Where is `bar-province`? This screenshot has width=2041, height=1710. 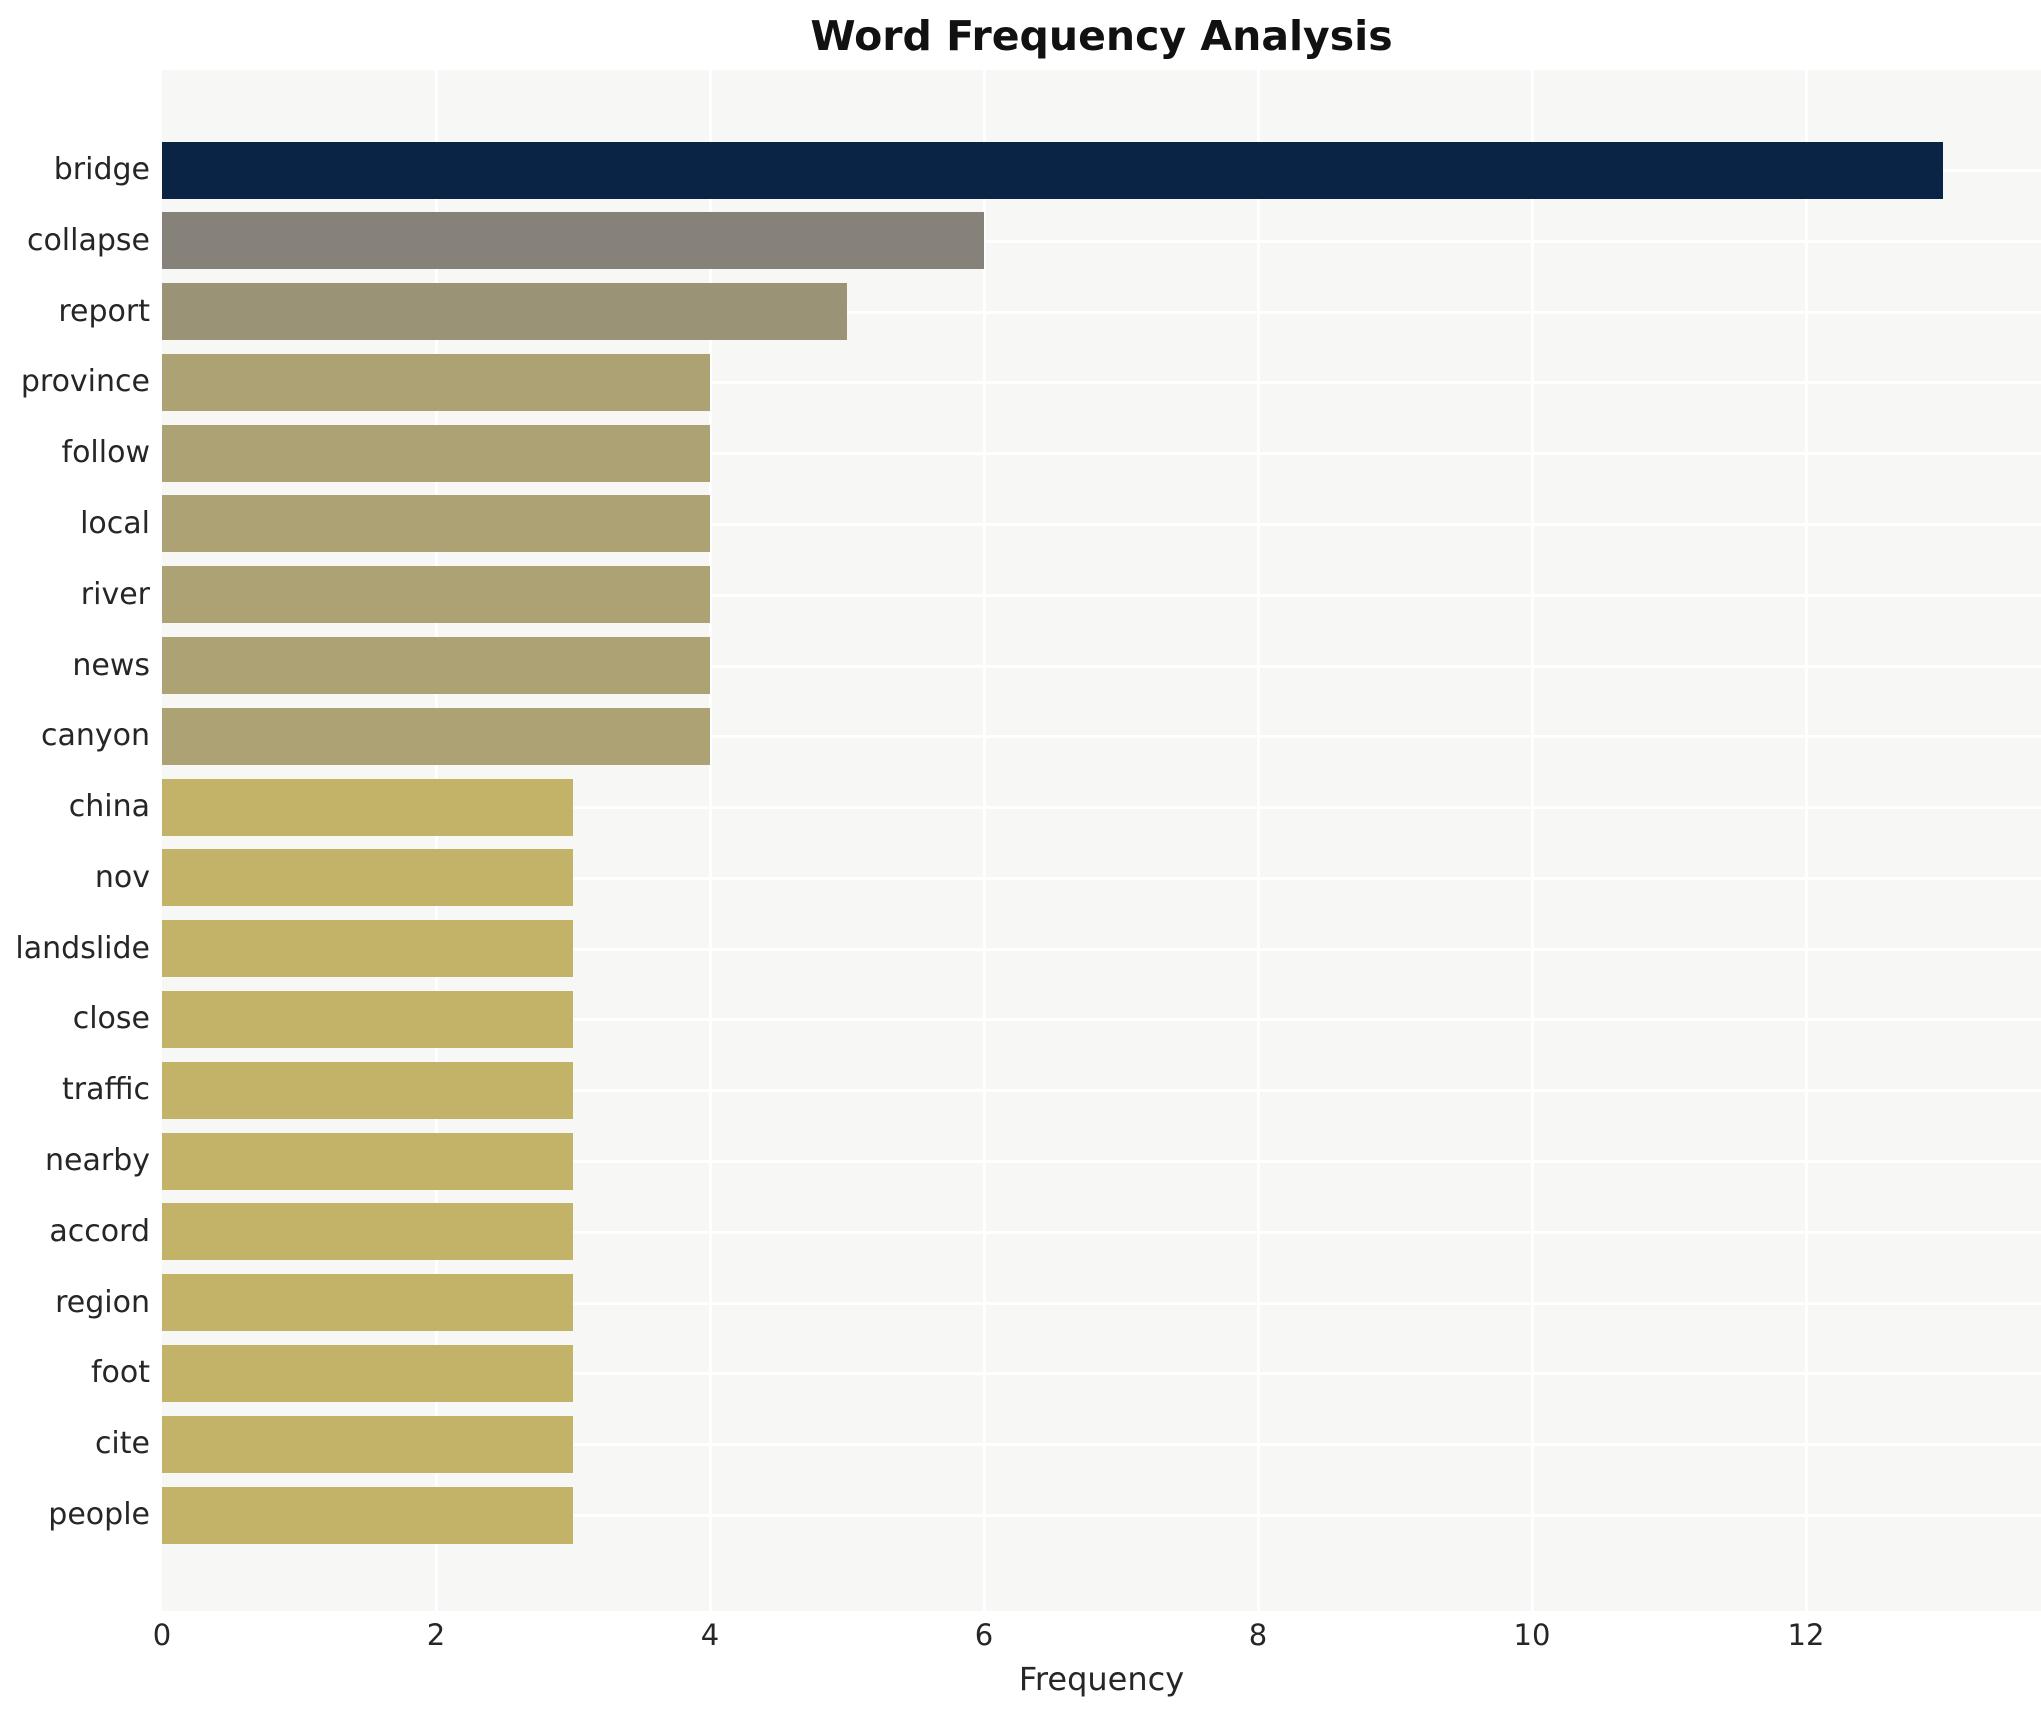
bar-province is located at coordinates (436, 382).